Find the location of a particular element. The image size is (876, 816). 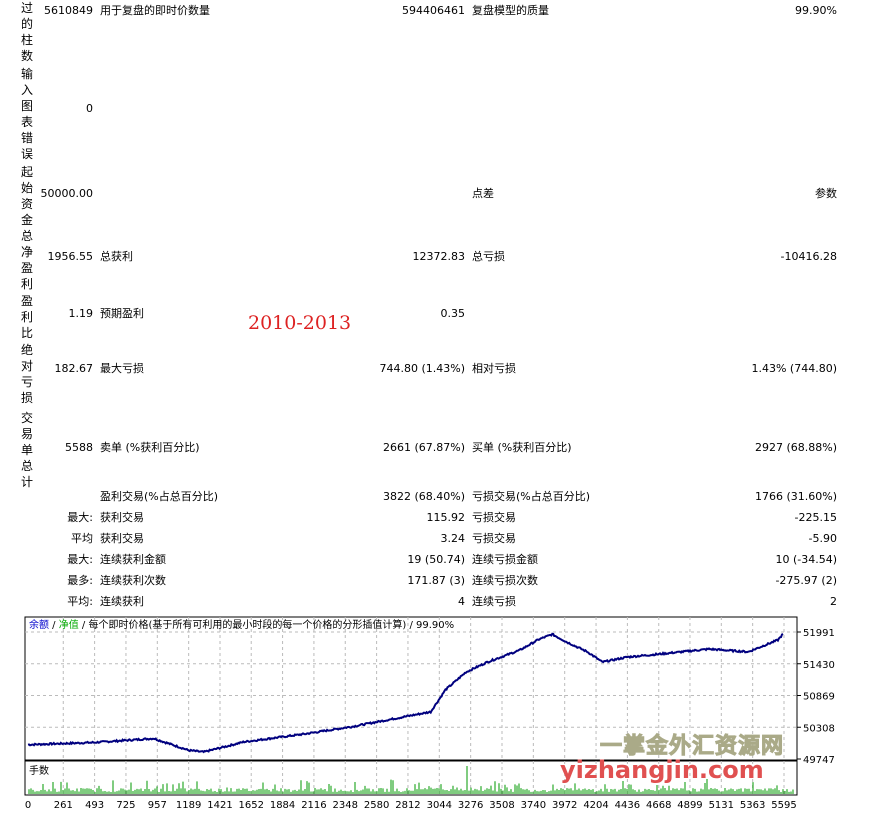

x-tick-label: 0 is located at coordinates (28, 805).